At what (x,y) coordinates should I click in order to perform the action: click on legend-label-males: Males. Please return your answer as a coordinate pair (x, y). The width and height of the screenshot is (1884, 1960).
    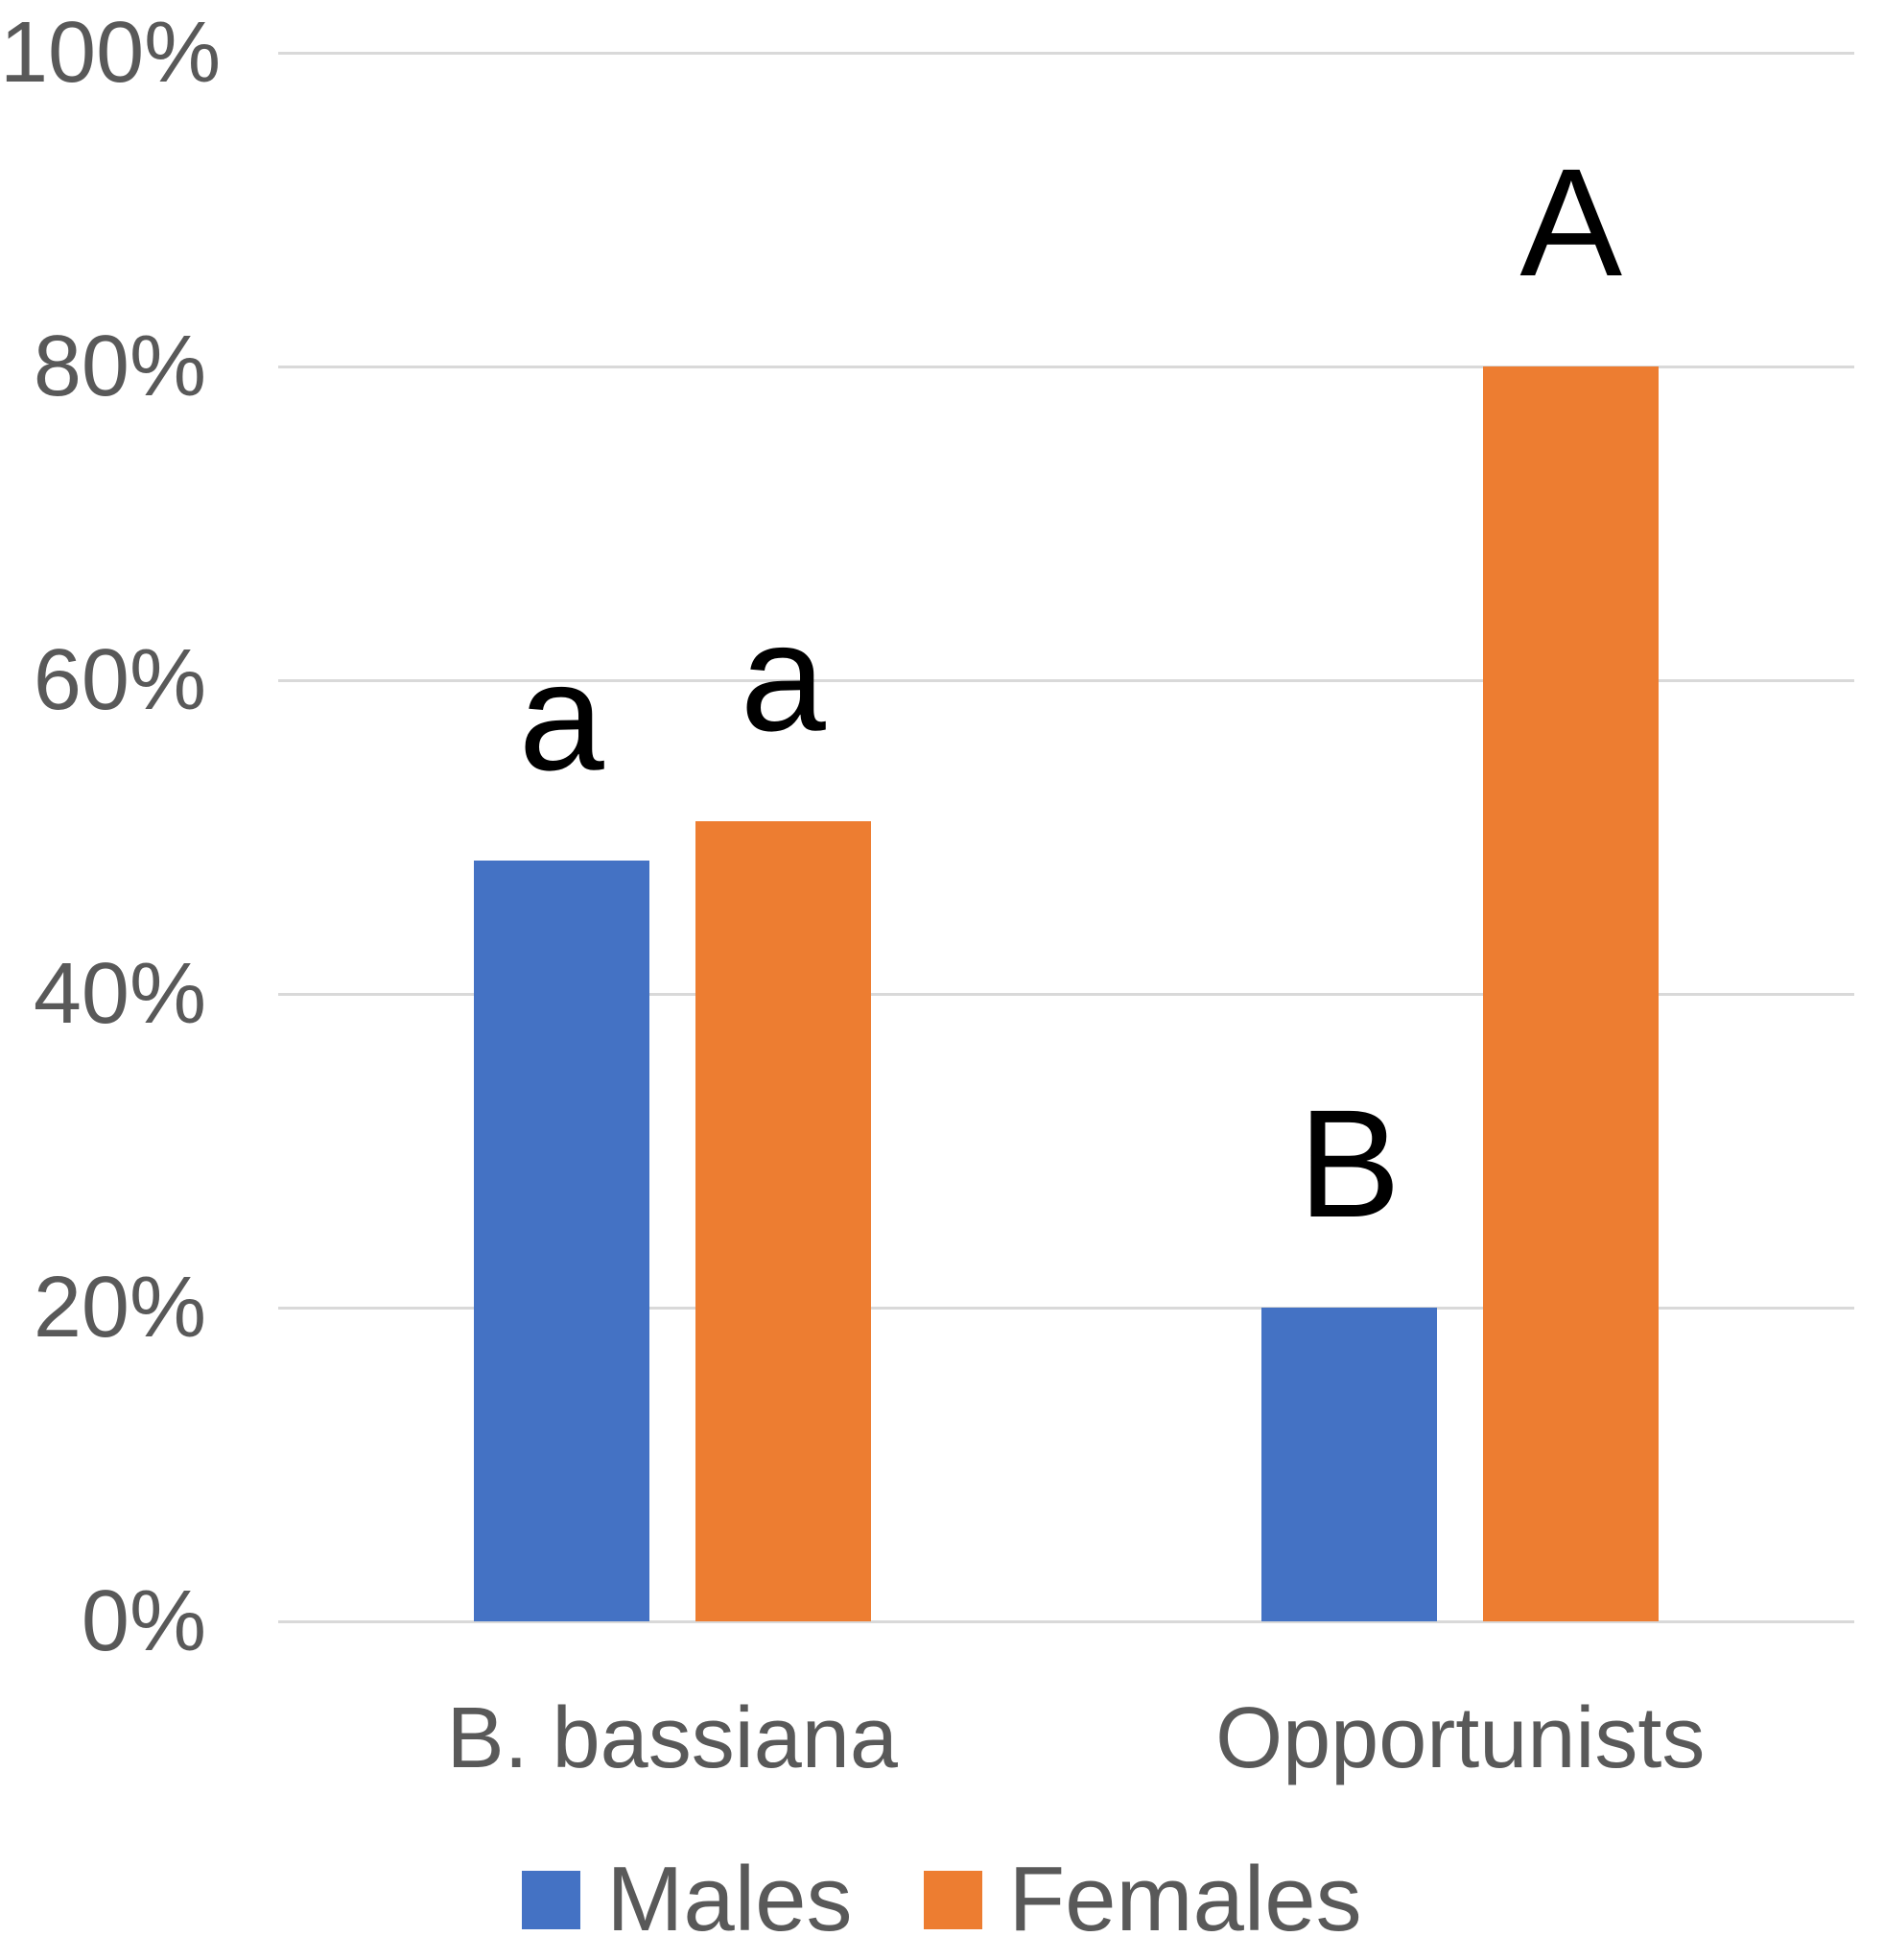
    Looking at the image, I should click on (729, 1899).